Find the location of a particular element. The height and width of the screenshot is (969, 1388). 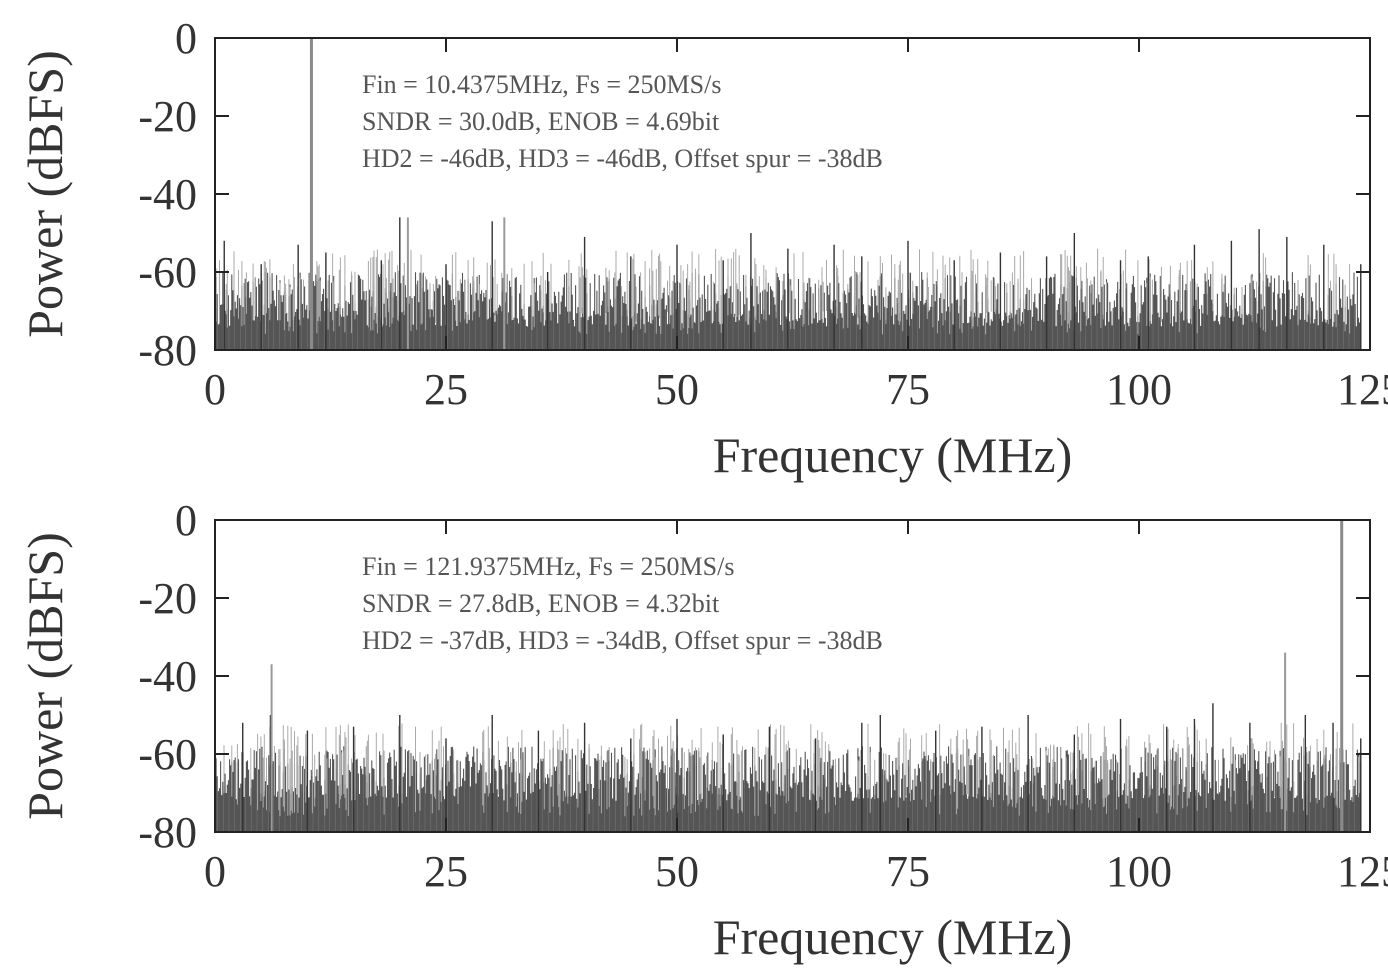

annotation-line-1: SNDR = 27.8dB, ENOB = 4.32bit is located at coordinates (541, 603).